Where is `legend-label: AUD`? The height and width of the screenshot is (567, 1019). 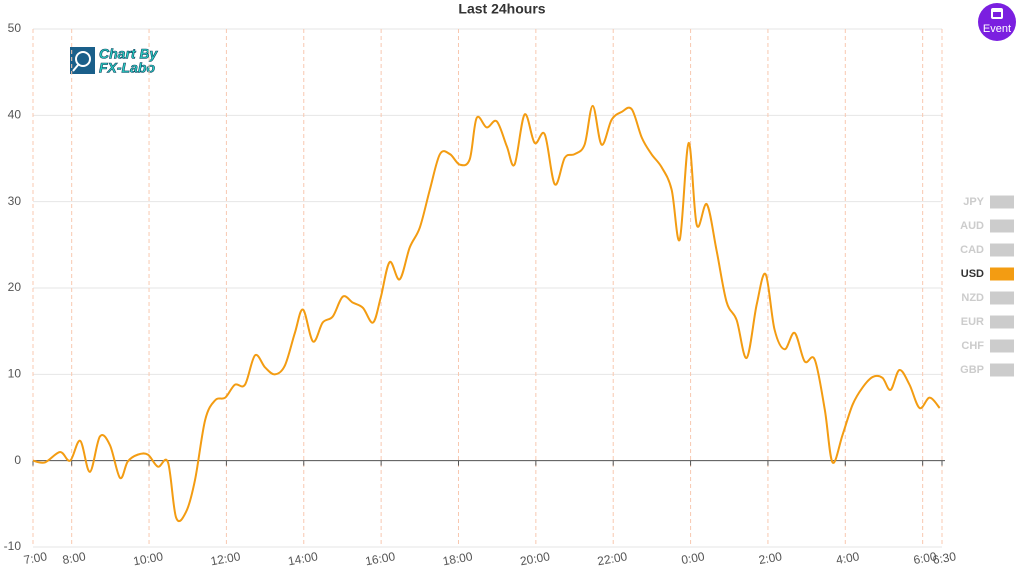
legend-label: AUD is located at coordinates (972, 226).